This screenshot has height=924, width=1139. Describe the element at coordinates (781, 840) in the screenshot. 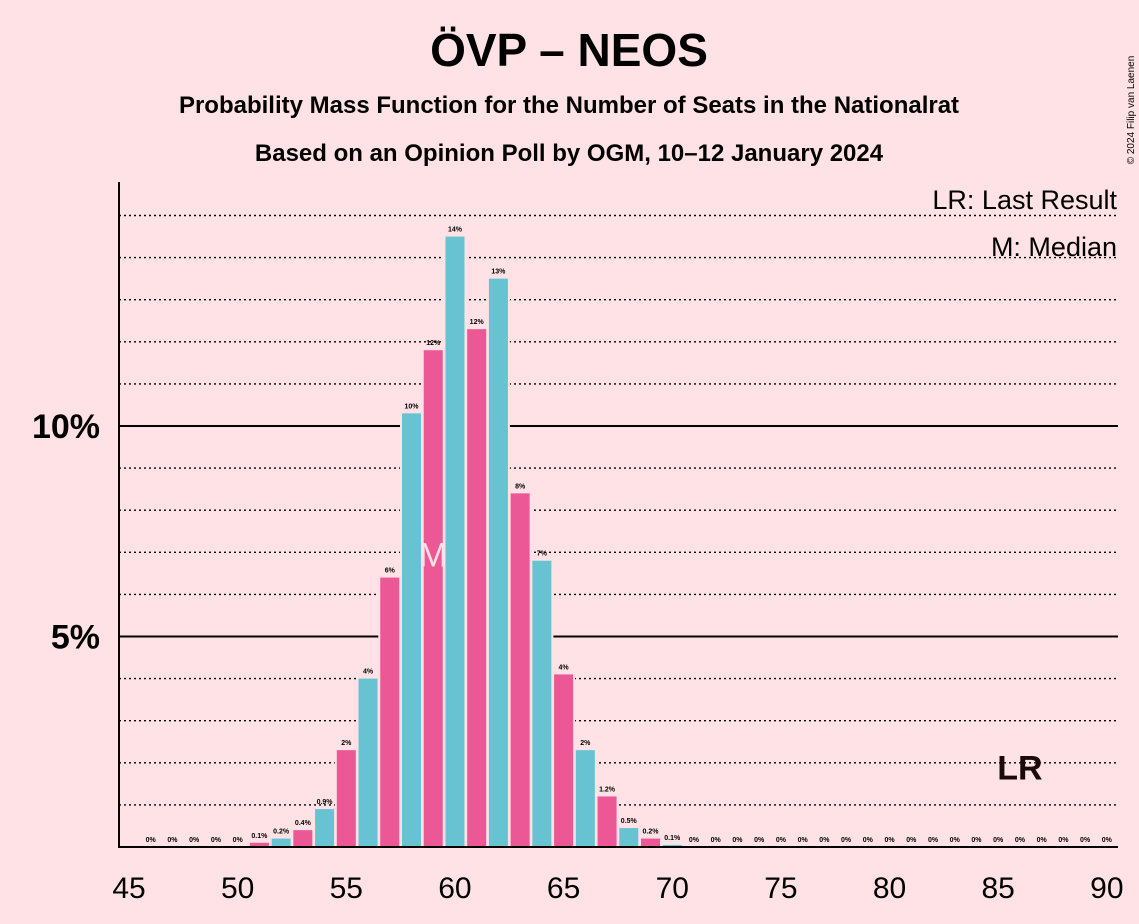

I see `data-label-seats-75: 0%` at that location.